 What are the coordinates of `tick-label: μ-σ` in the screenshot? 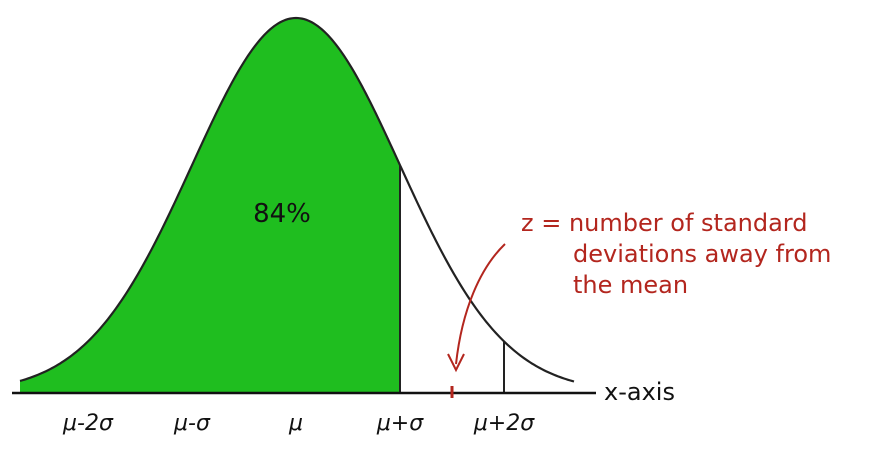 It's located at (192, 423).